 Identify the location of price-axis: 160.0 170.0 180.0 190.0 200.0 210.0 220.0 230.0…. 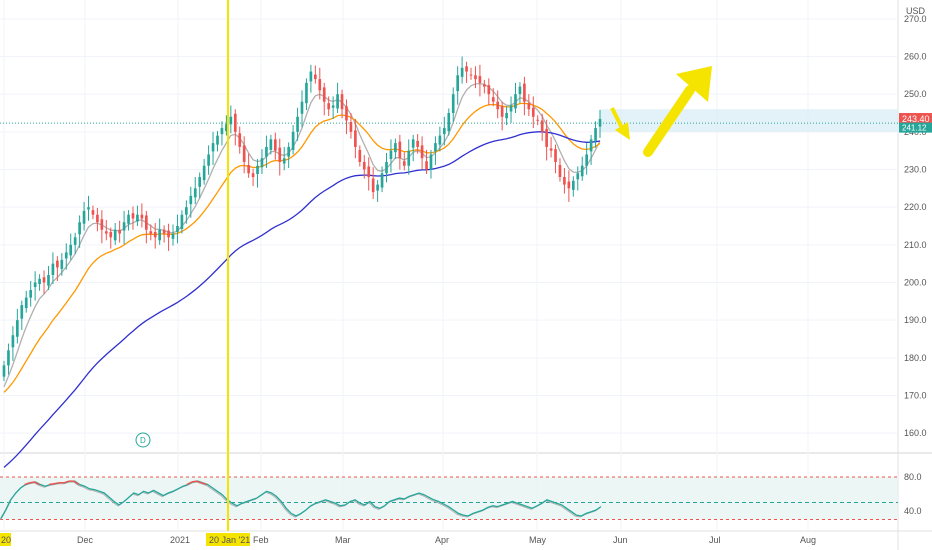
(915, 226).